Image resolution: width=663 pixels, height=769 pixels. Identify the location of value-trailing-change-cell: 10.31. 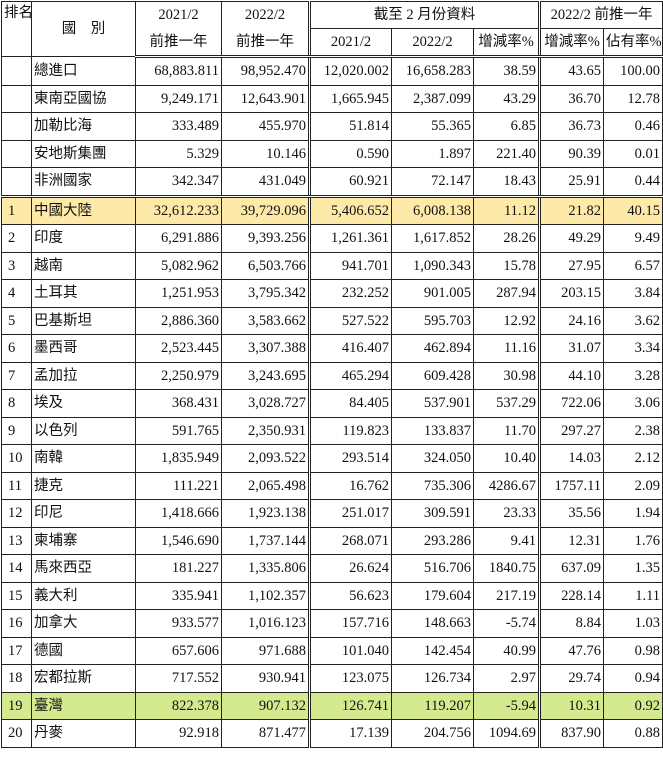
(571, 705).